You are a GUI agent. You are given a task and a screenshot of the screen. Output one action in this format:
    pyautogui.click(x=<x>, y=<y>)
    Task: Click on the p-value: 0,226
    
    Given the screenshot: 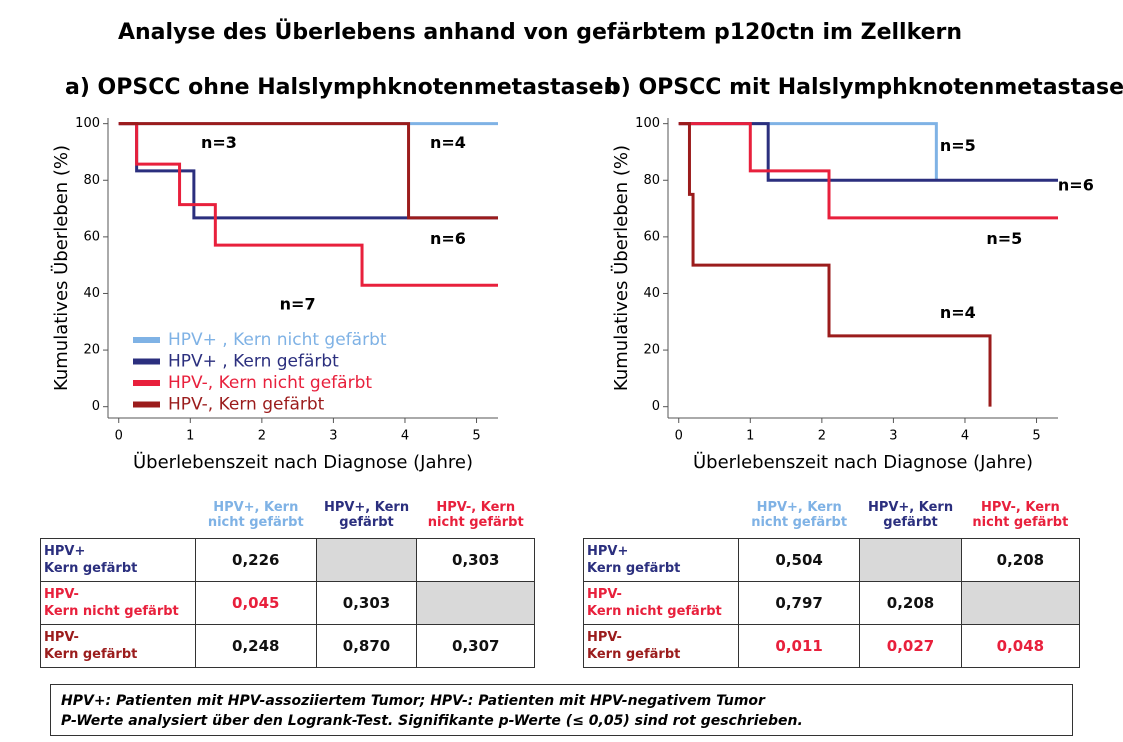 What is the action you would take?
    pyautogui.click(x=256, y=560)
    